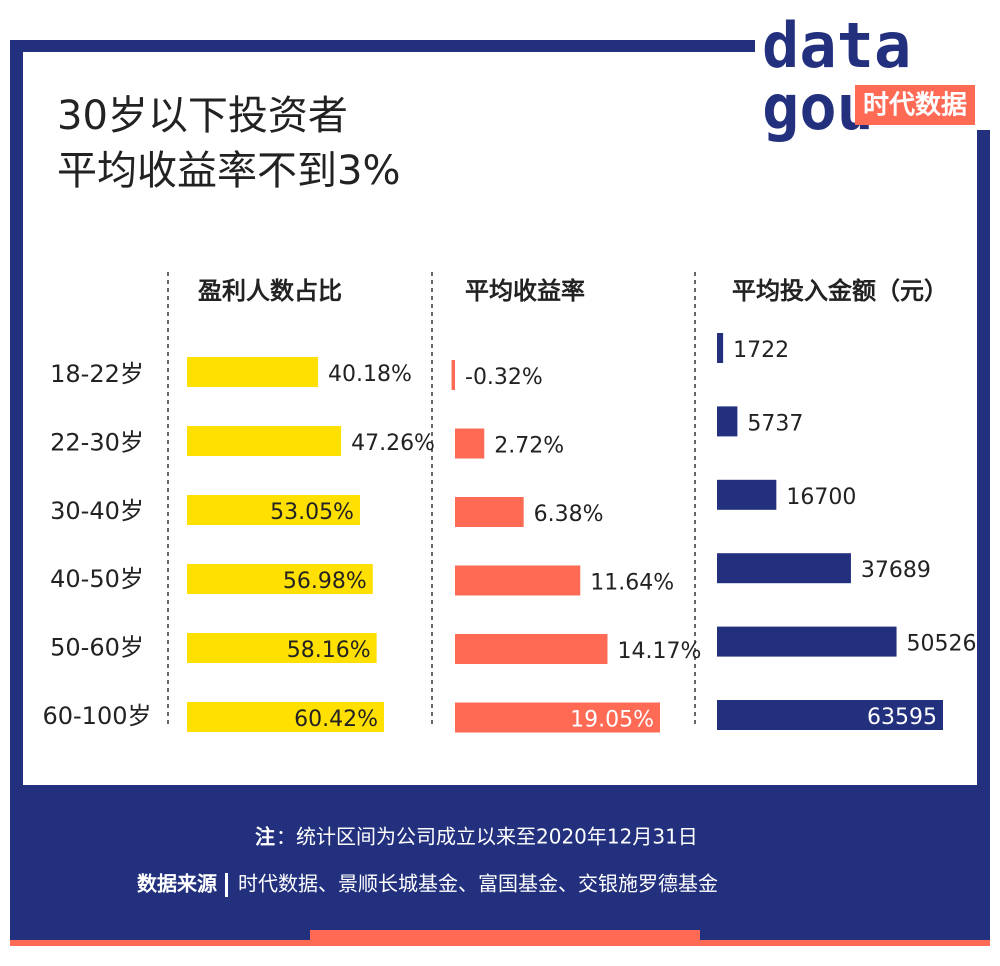  What do you see at coordinates (97, 442) in the screenshot?
I see `category-label: 22-30岁` at bounding box center [97, 442].